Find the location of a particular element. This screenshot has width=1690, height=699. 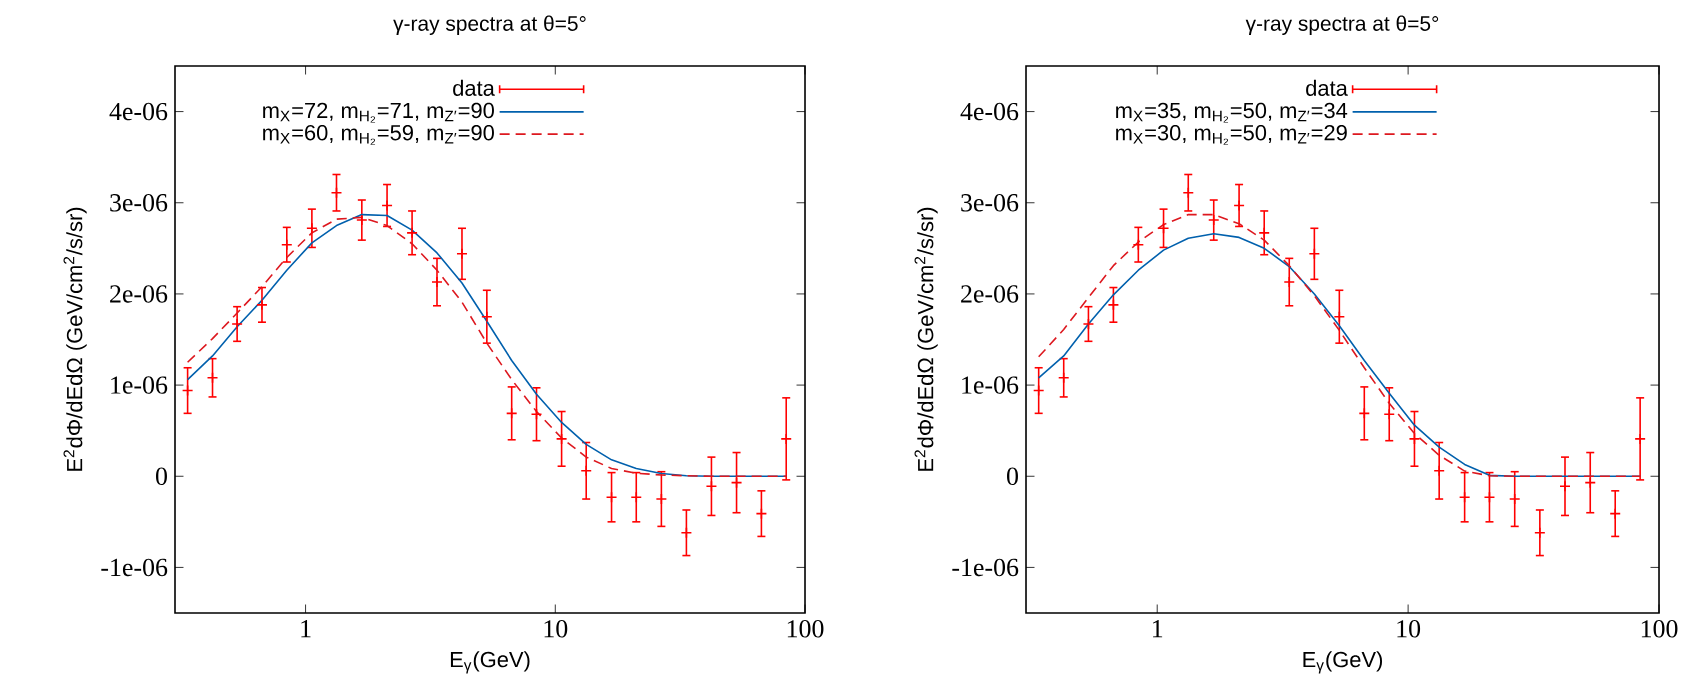

legend-label: m$_{X}$=72, m$_{H₂}$=71, m$_{Z′}$=90 is located at coordinates (378, 112).